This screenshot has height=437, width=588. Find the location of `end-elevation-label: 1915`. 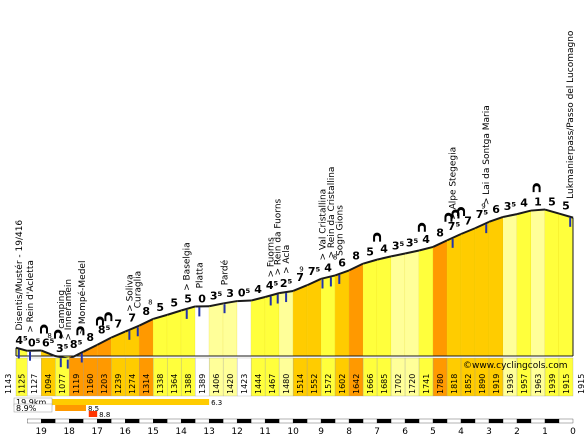

end-elevation-label: 1915 is located at coordinates (581, 384).